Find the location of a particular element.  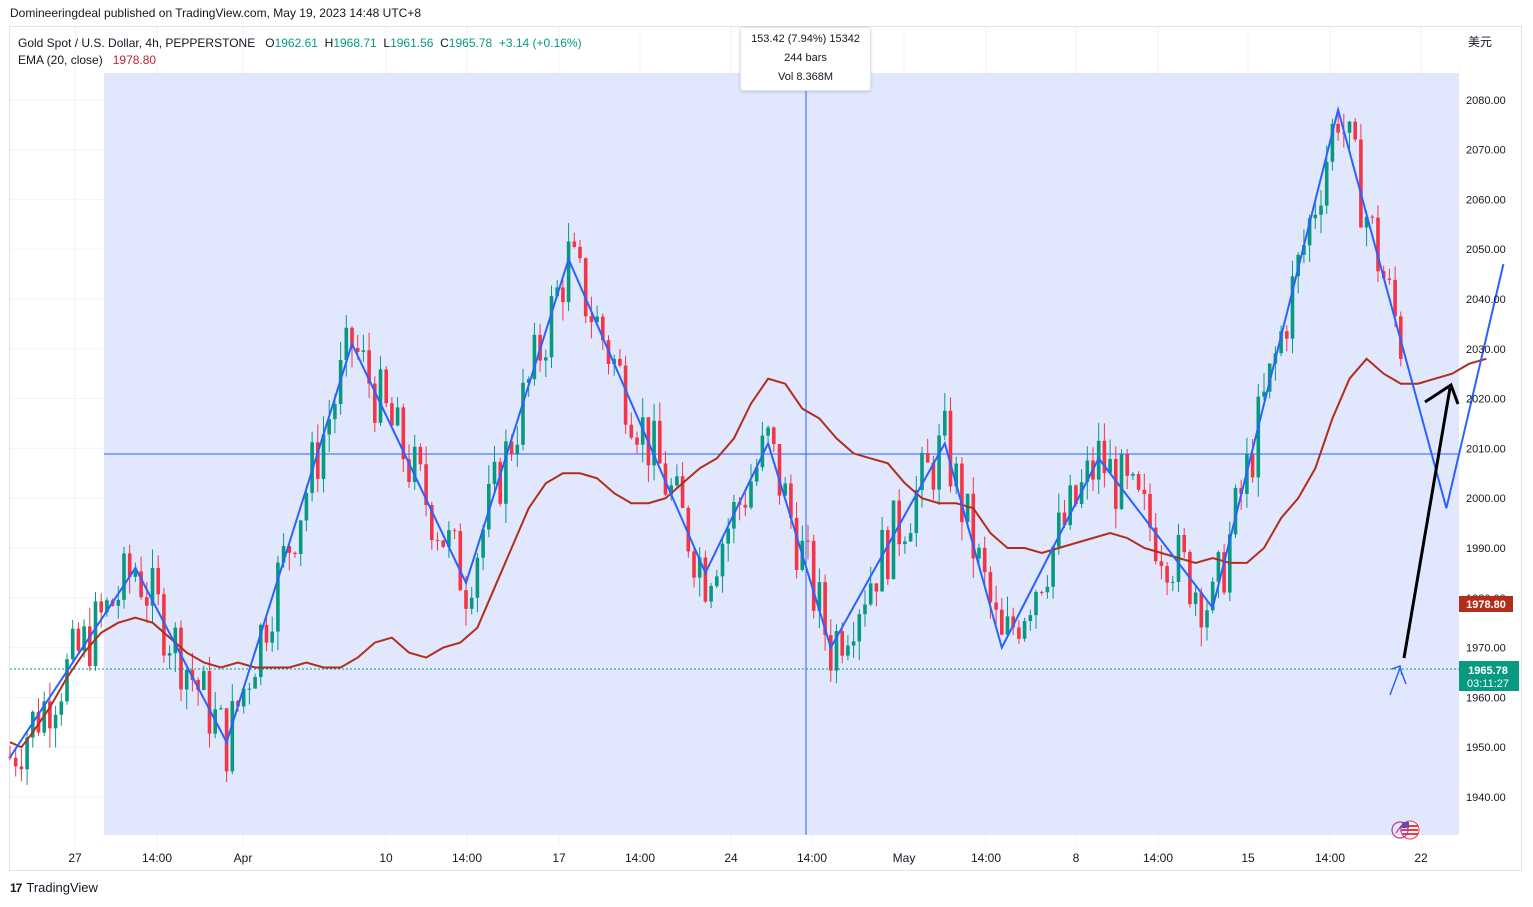

price-tick-label: 2050.00 is located at coordinates (1486, 250).